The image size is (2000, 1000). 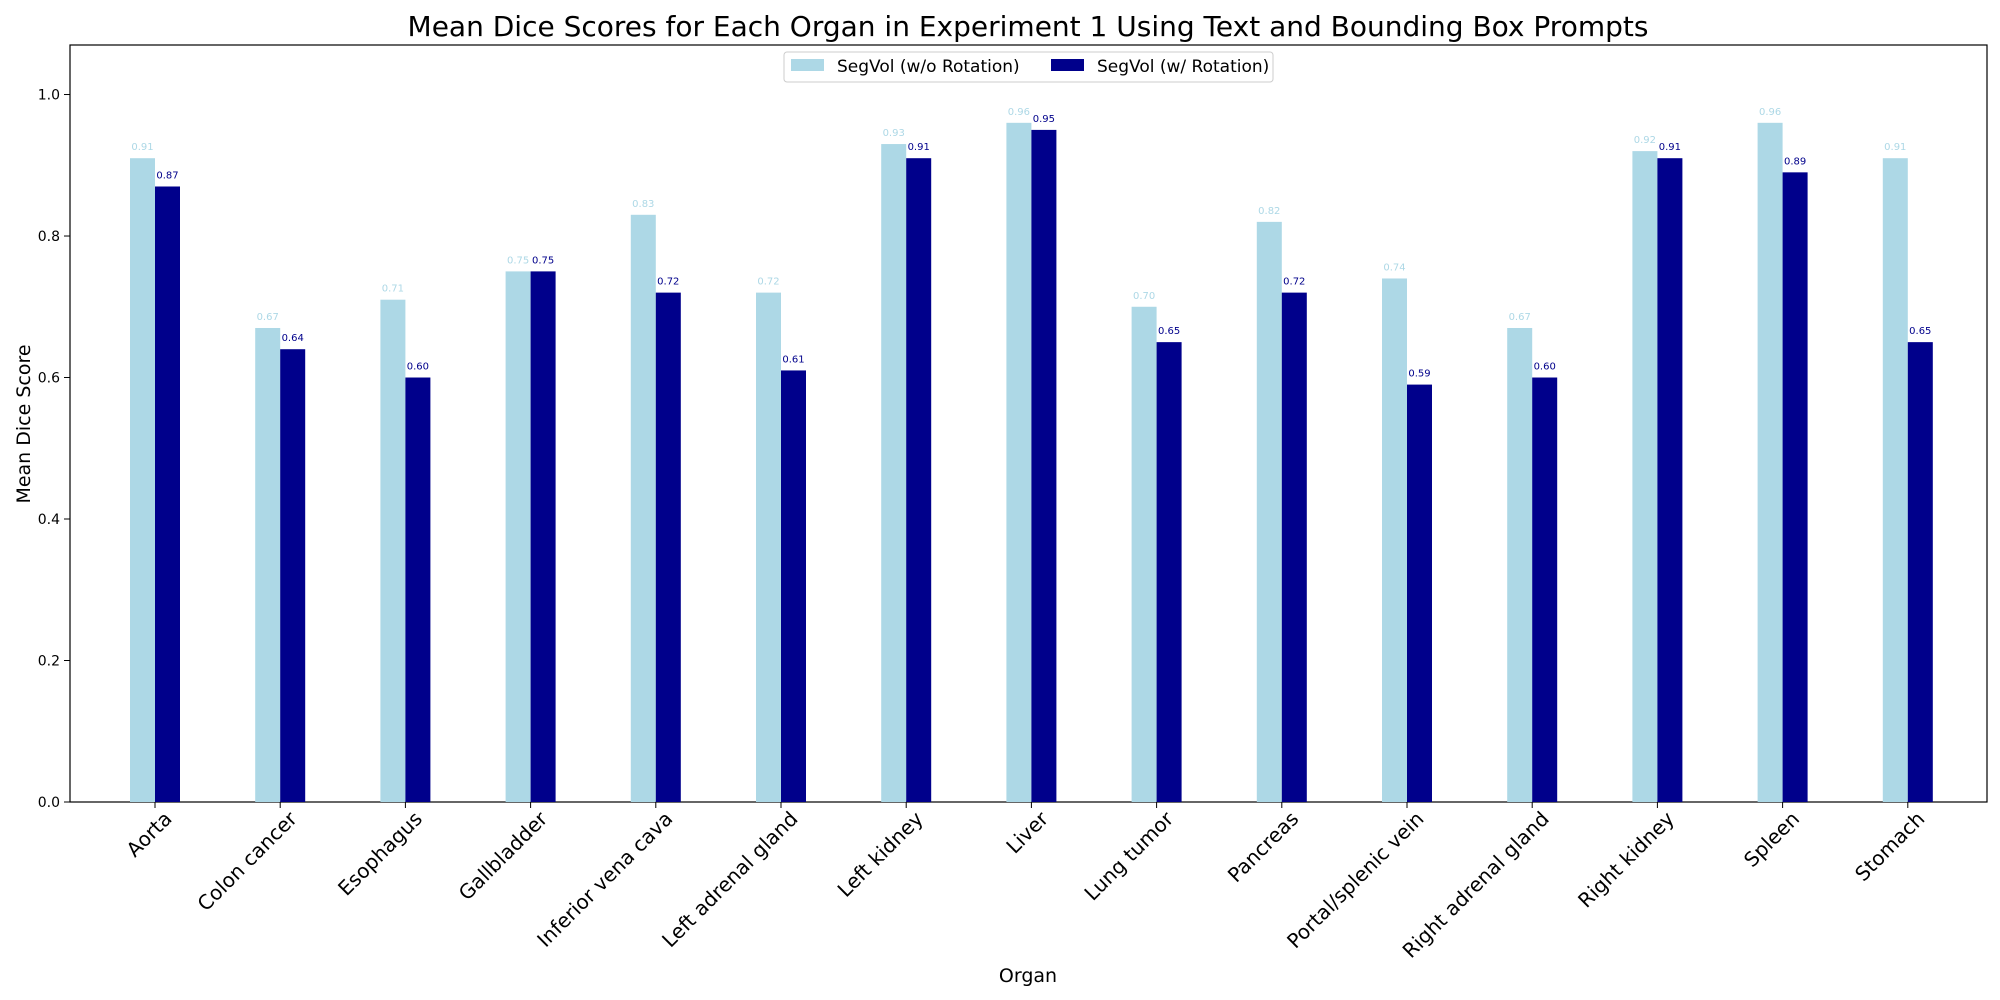 What do you see at coordinates (729, 879) in the screenshot?
I see `x-tick-label: Left adrenal gland` at bounding box center [729, 879].